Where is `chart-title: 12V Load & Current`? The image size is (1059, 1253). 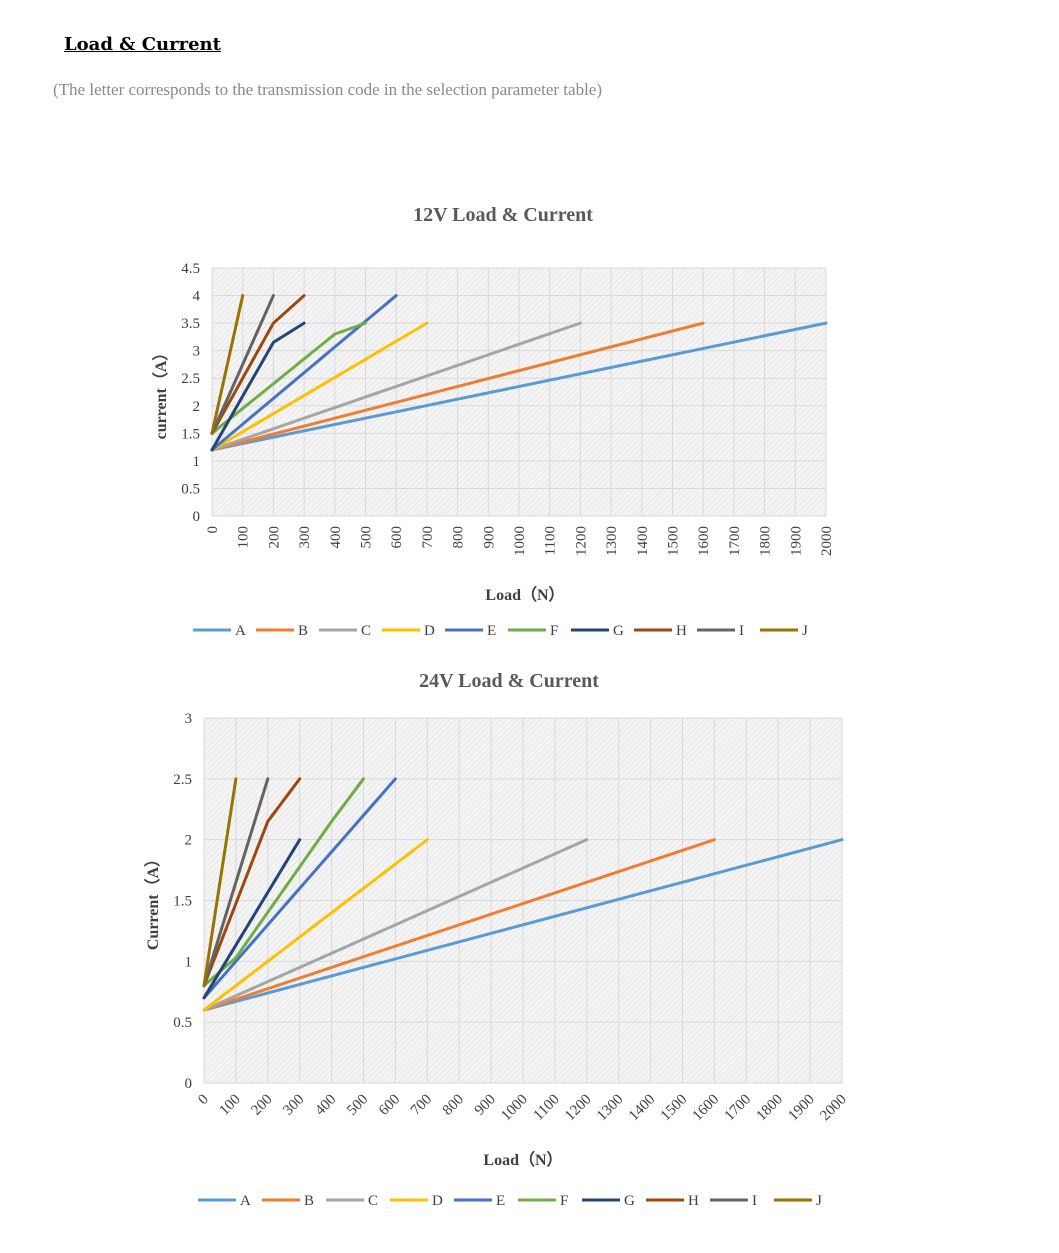
chart-title: 12V Load & Current is located at coordinates (503, 215).